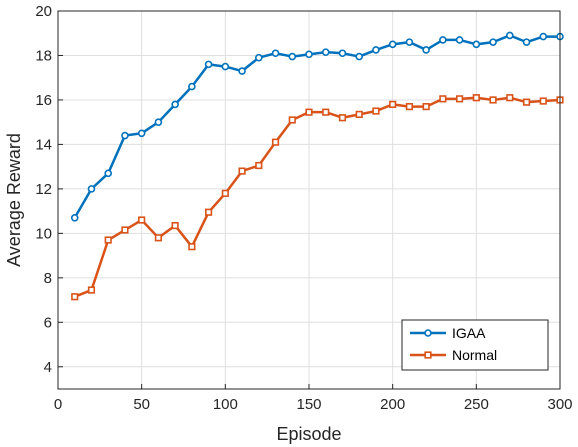 This screenshot has width=578, height=447. I want to click on x-tick-label: 0, so click(58, 404).